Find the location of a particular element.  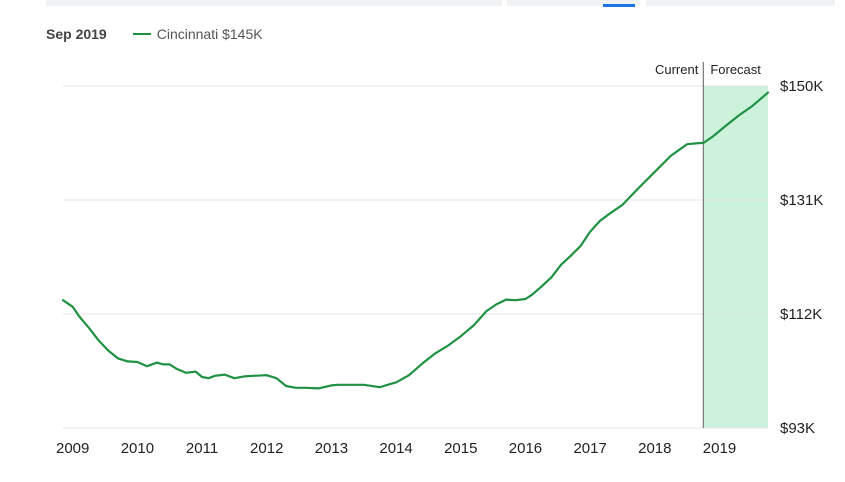

y-tick-label: $112K is located at coordinates (801, 314).